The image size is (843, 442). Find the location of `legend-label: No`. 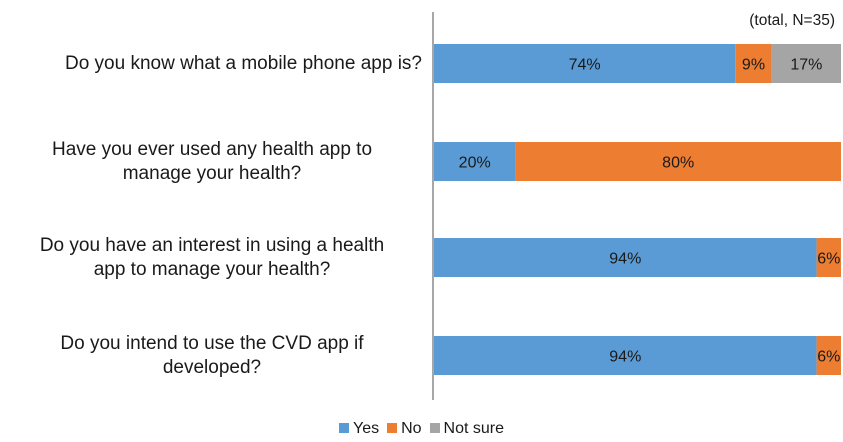

legend-label: No is located at coordinates (411, 428).